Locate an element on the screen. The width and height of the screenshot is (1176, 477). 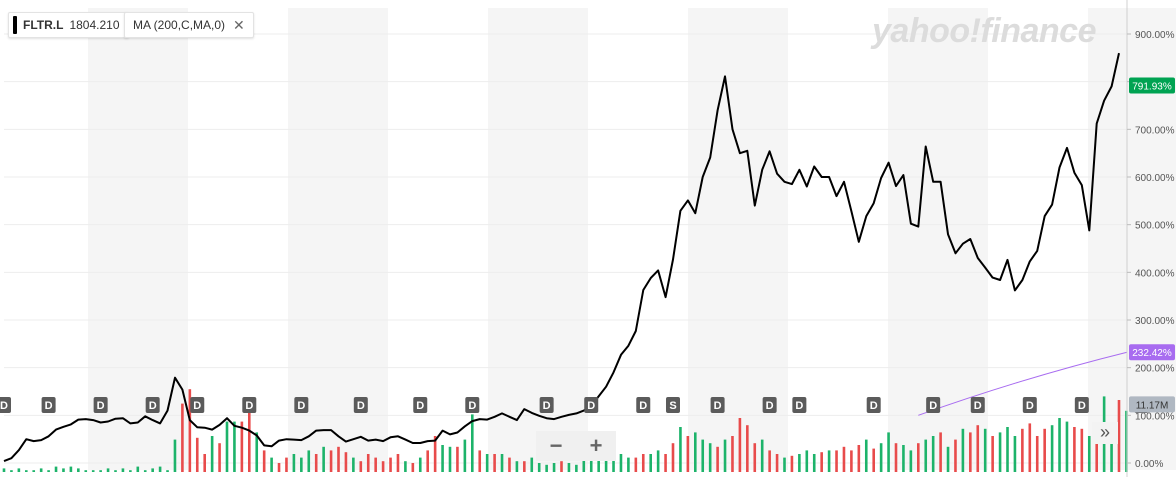
price-badge-label: 791.93% is located at coordinates (1152, 87).